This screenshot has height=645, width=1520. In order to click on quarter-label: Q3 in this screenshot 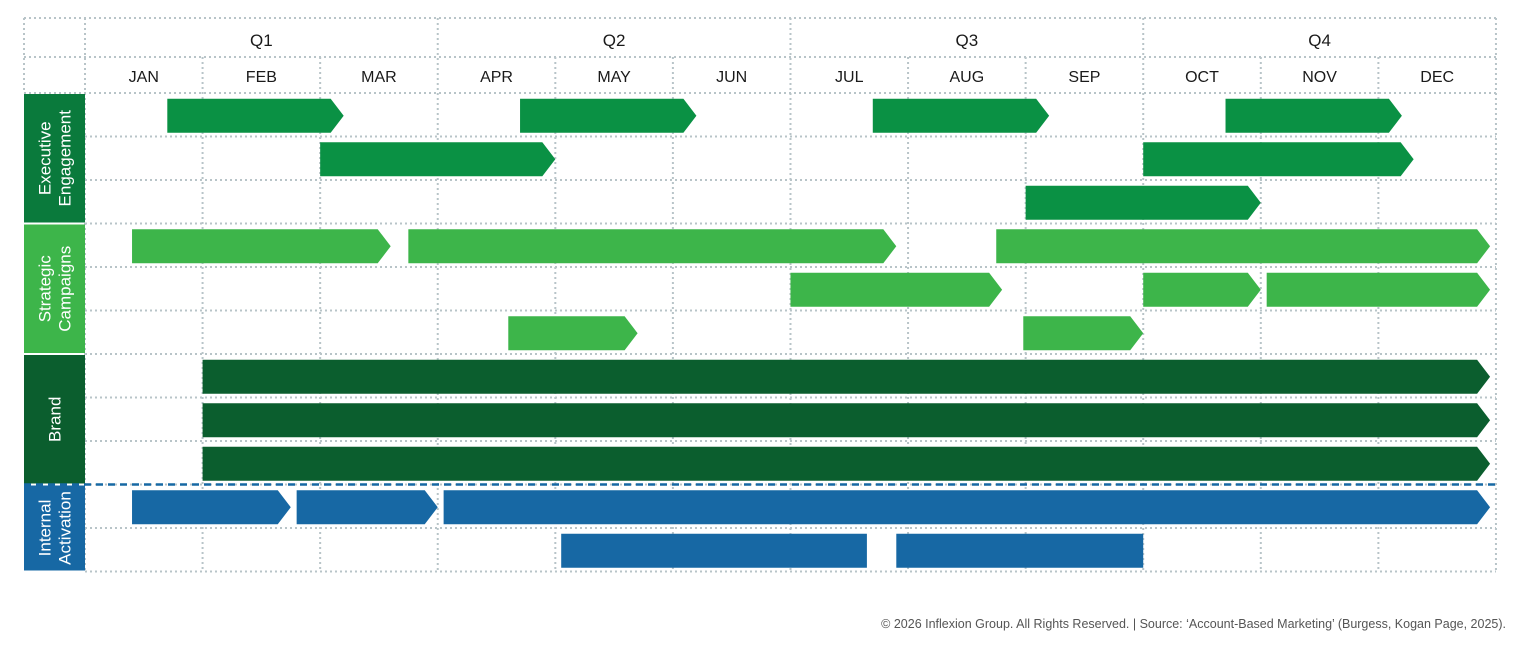, I will do `click(967, 40)`.